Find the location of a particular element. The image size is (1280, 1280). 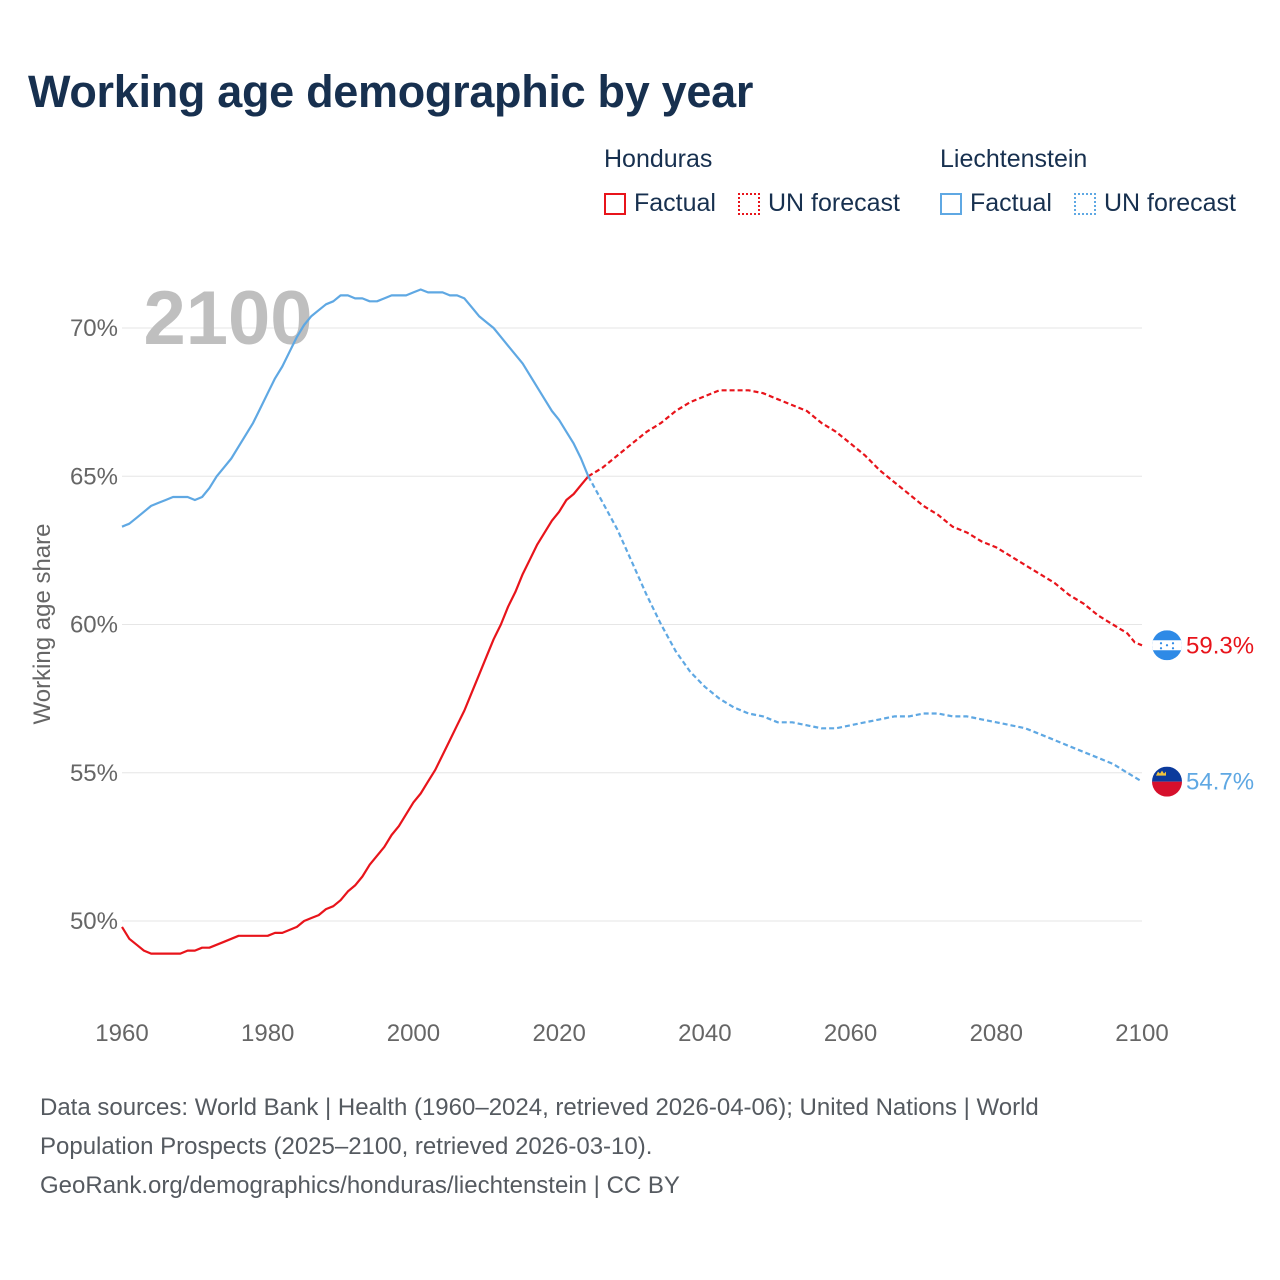

legend-liechtenstein-factual: Factual is located at coordinates (996, 203).